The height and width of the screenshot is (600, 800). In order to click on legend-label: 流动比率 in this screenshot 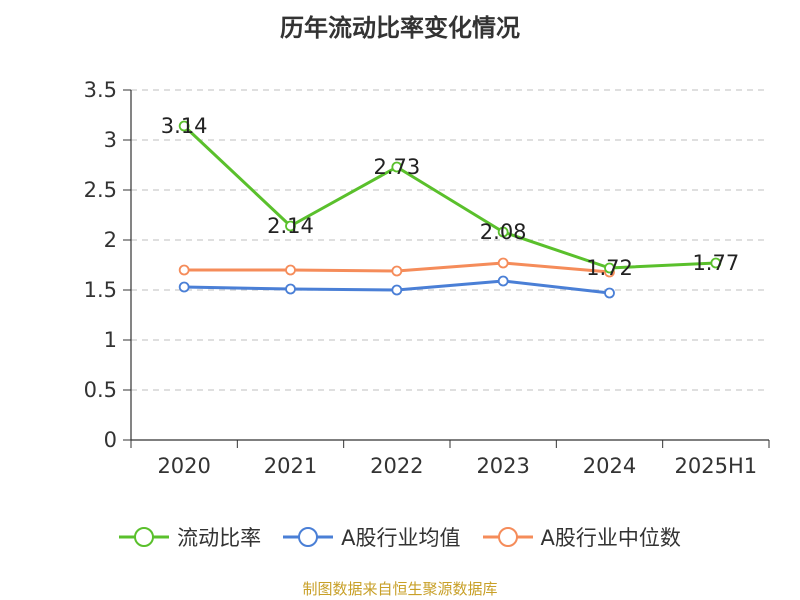, I will do `click(219, 538)`.